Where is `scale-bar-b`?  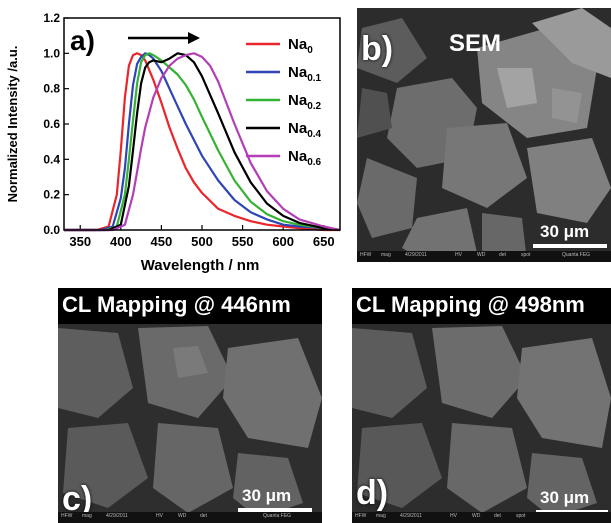 scale-bar-b is located at coordinates (570, 246).